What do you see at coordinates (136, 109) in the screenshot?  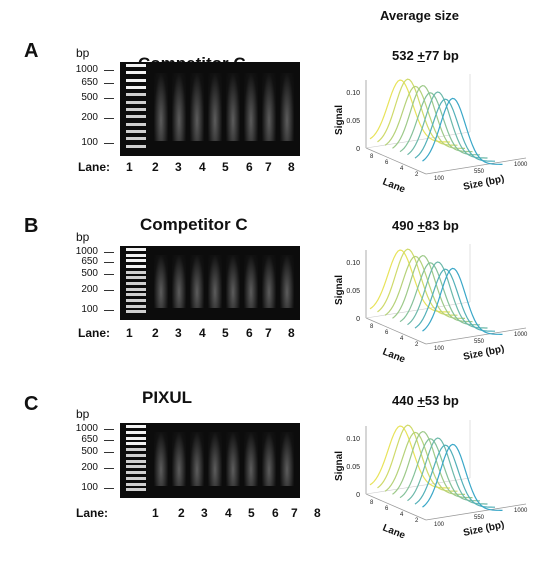 I see `ladder-lane` at bounding box center [136, 109].